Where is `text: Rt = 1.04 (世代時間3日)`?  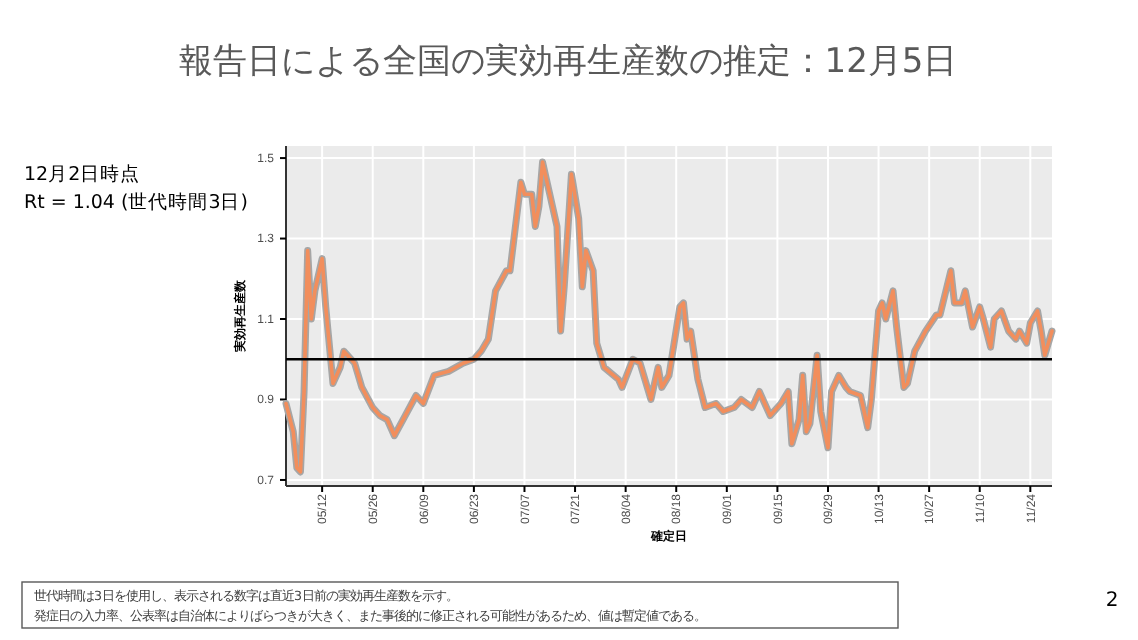
text: Rt = 1.04 (世代時間3日) is located at coordinates (136, 202).